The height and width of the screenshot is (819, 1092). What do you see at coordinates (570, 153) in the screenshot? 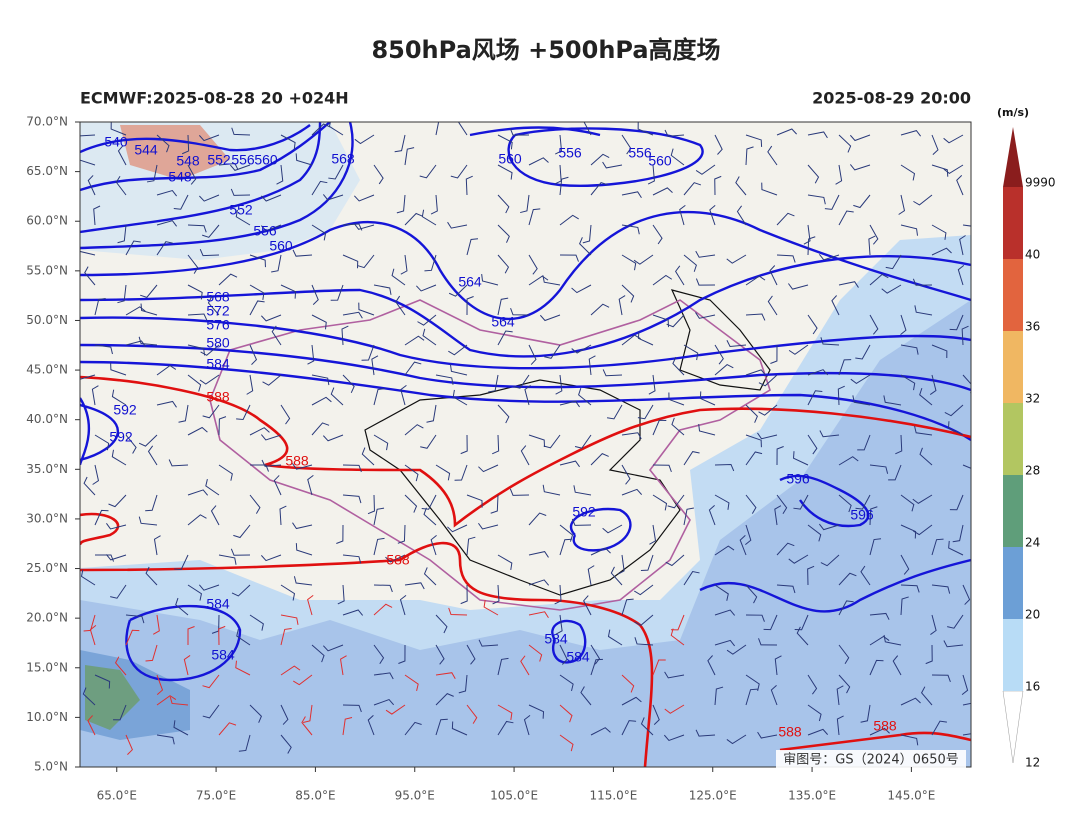
I see `contour-label: 556` at bounding box center [570, 153].